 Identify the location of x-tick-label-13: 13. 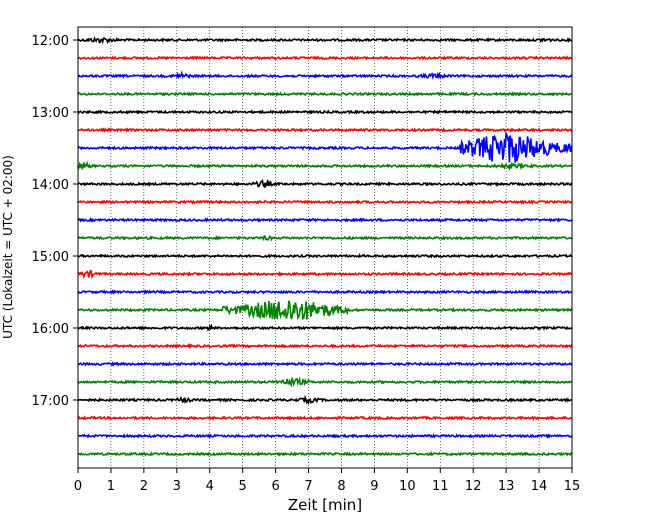
(506, 486).